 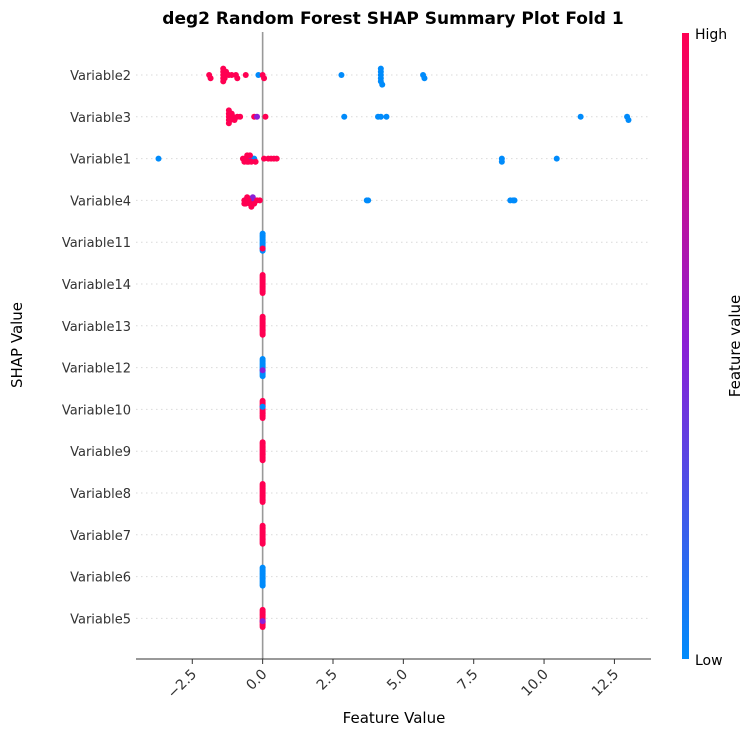 I want to click on x-tick-label: 0.0, so click(x=256, y=680).